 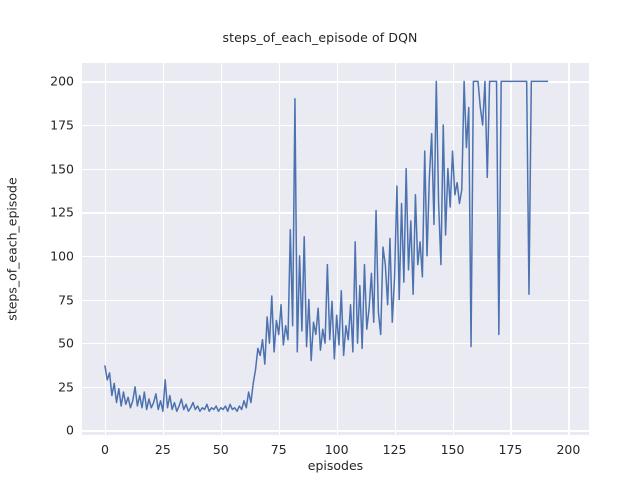 I want to click on x-tick-label: 175, so click(x=510, y=449).